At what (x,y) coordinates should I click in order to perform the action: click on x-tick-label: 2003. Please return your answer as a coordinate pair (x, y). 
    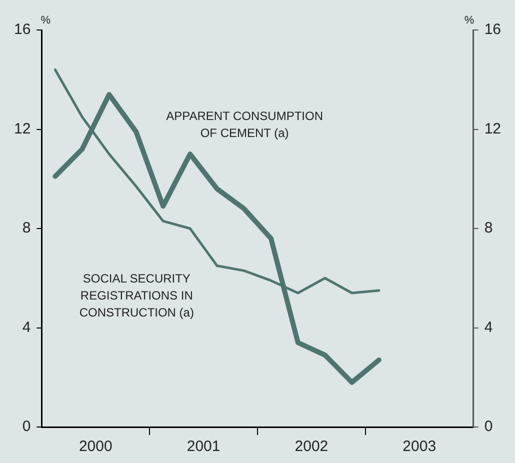
    Looking at the image, I should click on (419, 447).